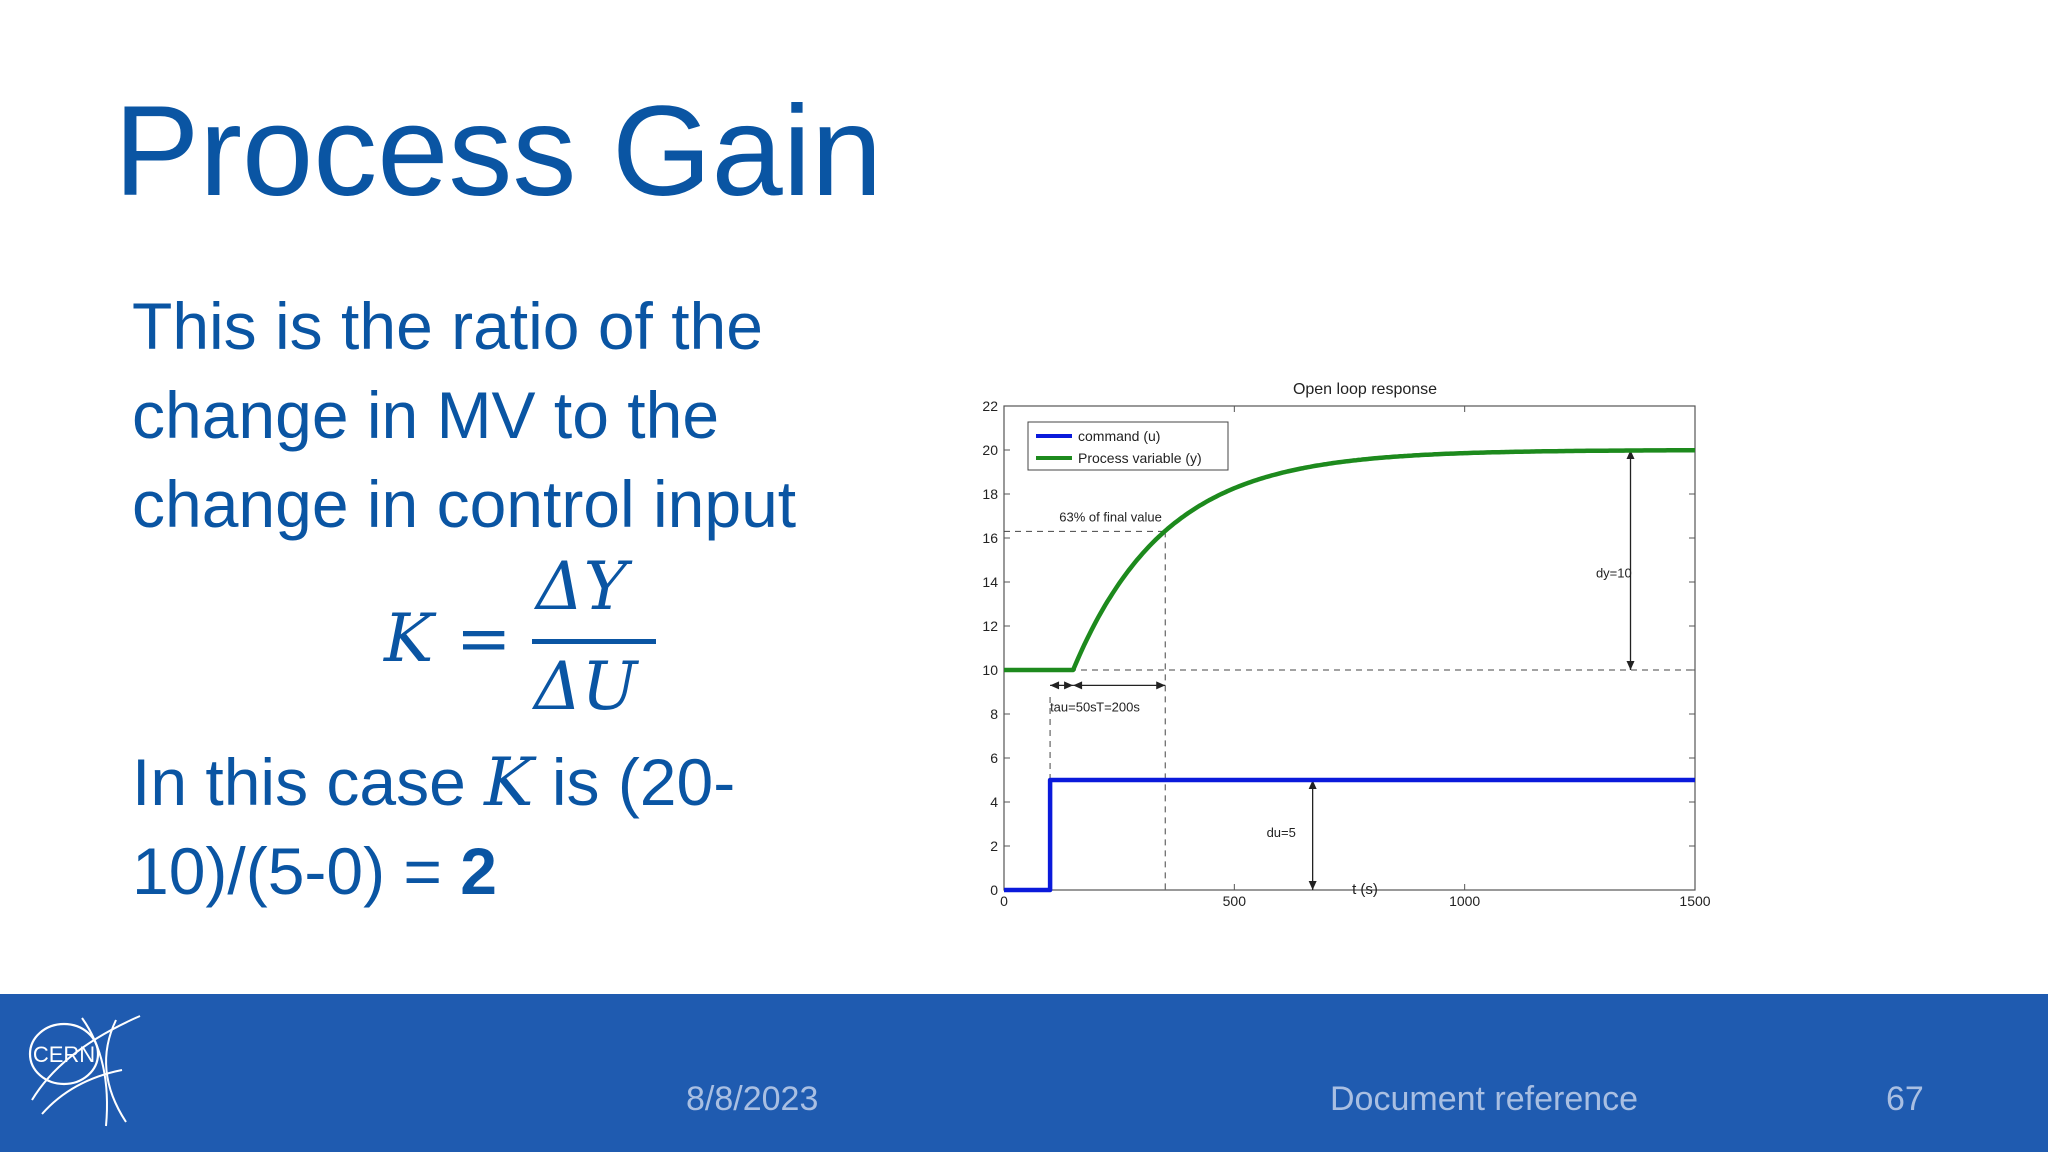 This screenshot has height=1152, width=2048. Describe the element at coordinates (84, 1071) in the screenshot. I see `cern-logo-icon: CERN` at that location.